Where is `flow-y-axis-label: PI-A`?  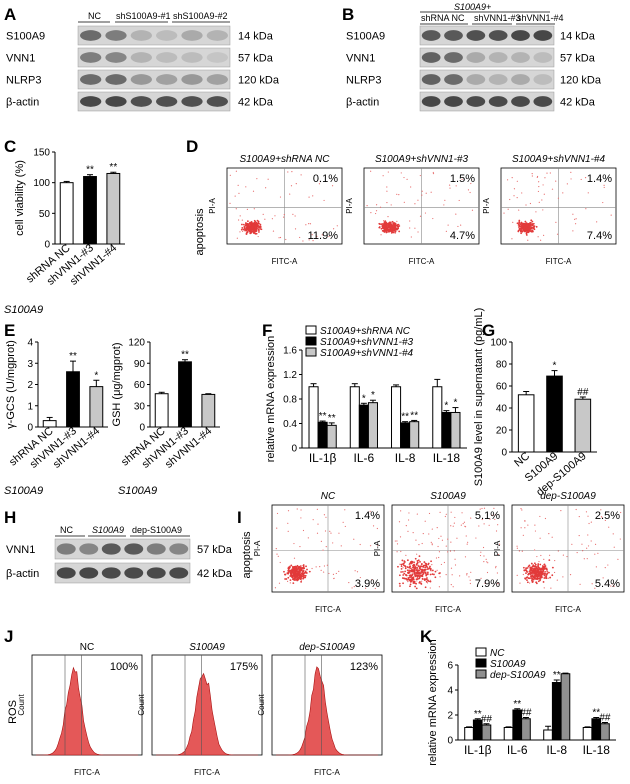 flow-y-axis-label: PI-A is located at coordinates (497, 548).